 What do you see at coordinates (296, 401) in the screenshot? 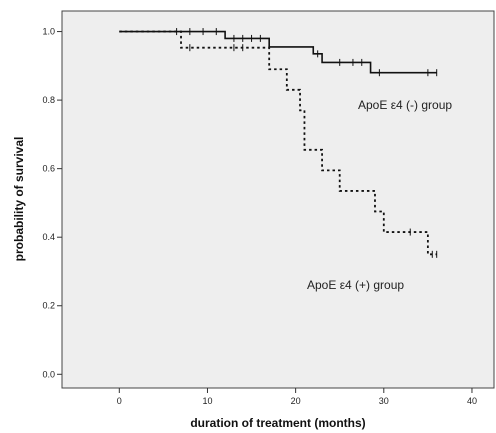
I see `x-tick-label: 20` at bounding box center [296, 401].